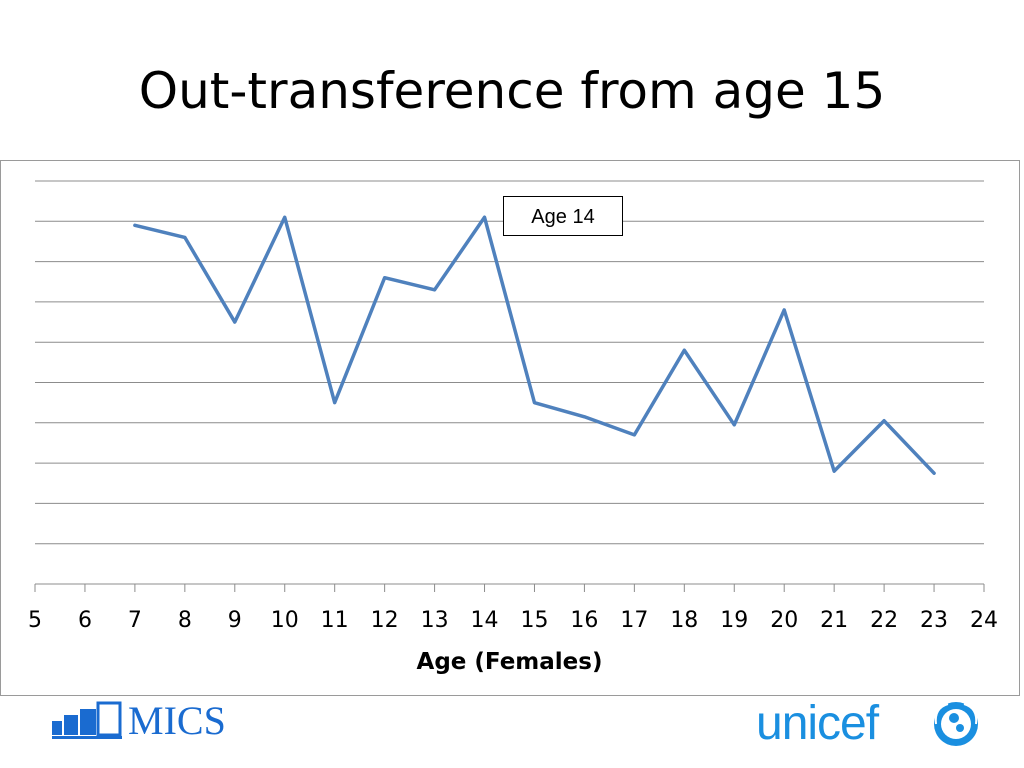 The height and width of the screenshot is (768, 1024). What do you see at coordinates (884, 620) in the screenshot?
I see `x-tick-label: 22` at bounding box center [884, 620].